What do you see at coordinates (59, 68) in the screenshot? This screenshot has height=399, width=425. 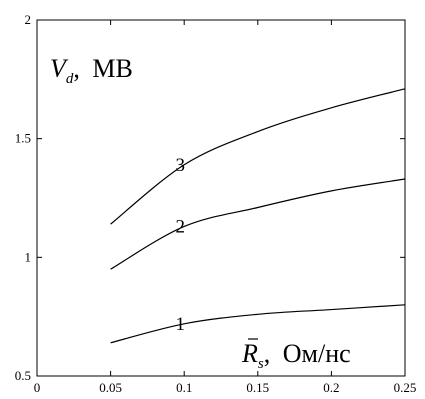 I see `y-axis-label-main: V` at bounding box center [59, 68].